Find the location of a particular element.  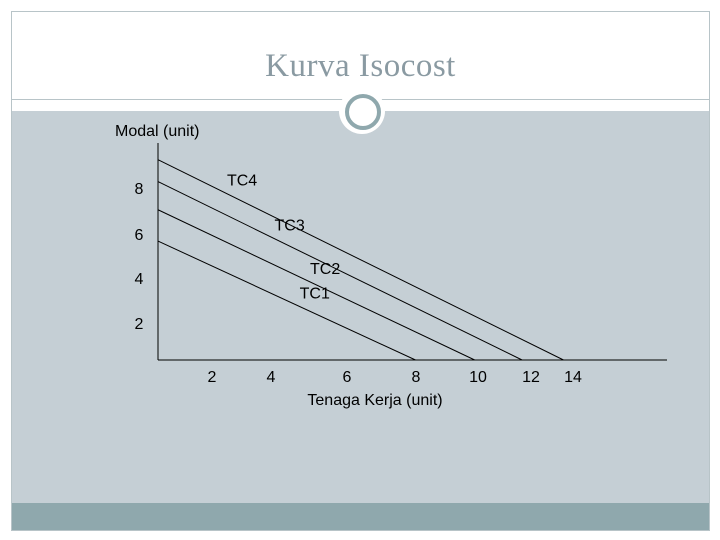

x-tick-label: 2 is located at coordinates (212, 377).